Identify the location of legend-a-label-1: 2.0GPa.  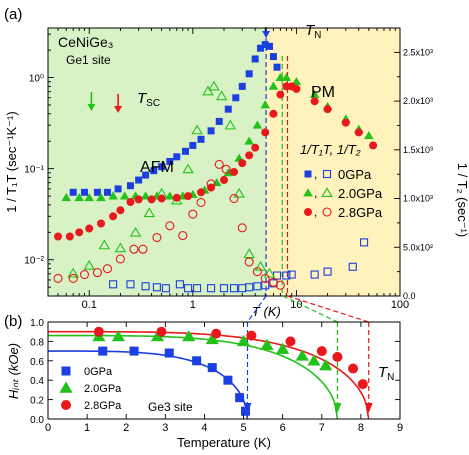
(360, 193).